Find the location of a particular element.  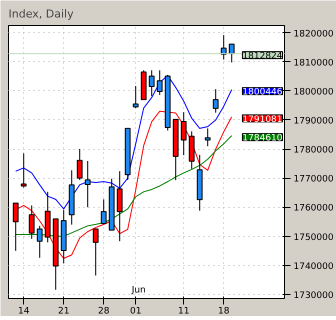

x-tick-label: 18 is located at coordinates (224, 311).